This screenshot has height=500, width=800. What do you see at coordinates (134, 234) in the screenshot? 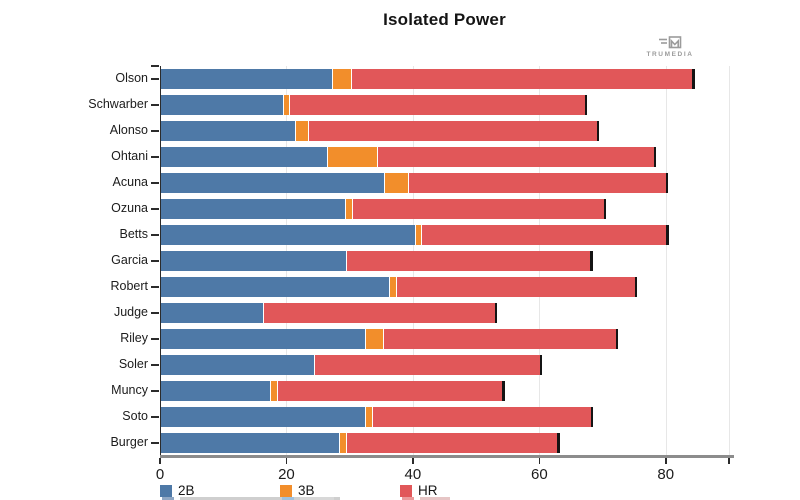
I see `y-axis-label: Betts` at bounding box center [134, 234].